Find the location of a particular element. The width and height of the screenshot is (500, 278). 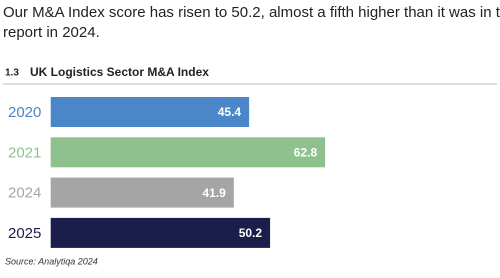

figure-number: 1.3 is located at coordinates (12, 73).